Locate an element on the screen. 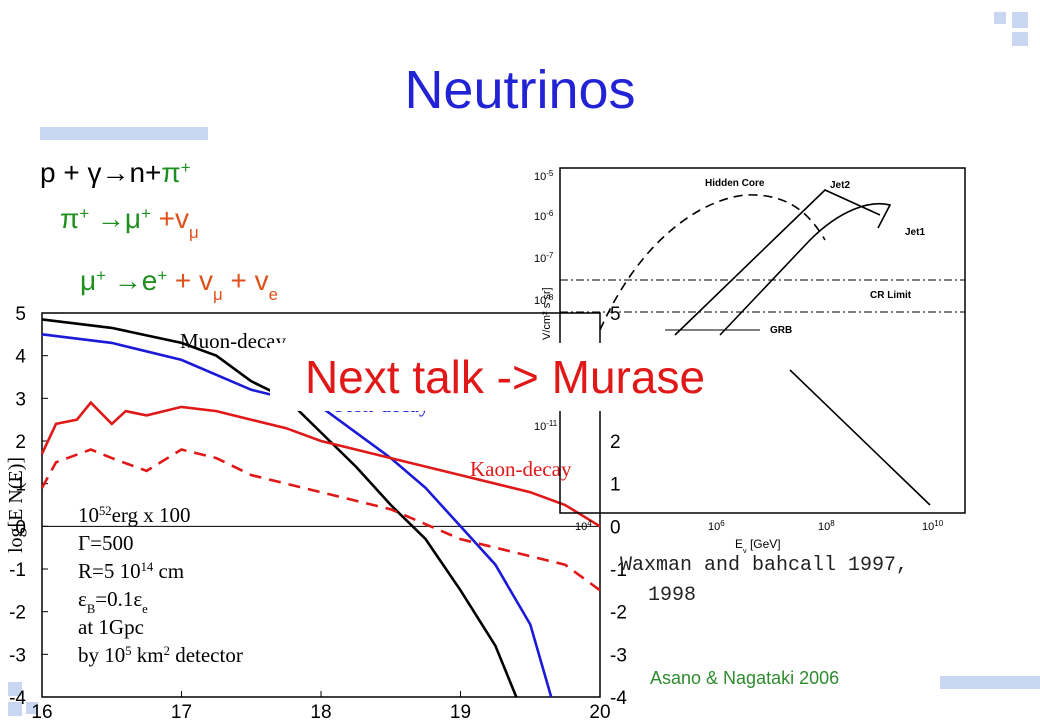 Image resolution: width=1040 pixels, height=720 pixels. annotation: 1052erg x 100 is located at coordinates (134, 515).